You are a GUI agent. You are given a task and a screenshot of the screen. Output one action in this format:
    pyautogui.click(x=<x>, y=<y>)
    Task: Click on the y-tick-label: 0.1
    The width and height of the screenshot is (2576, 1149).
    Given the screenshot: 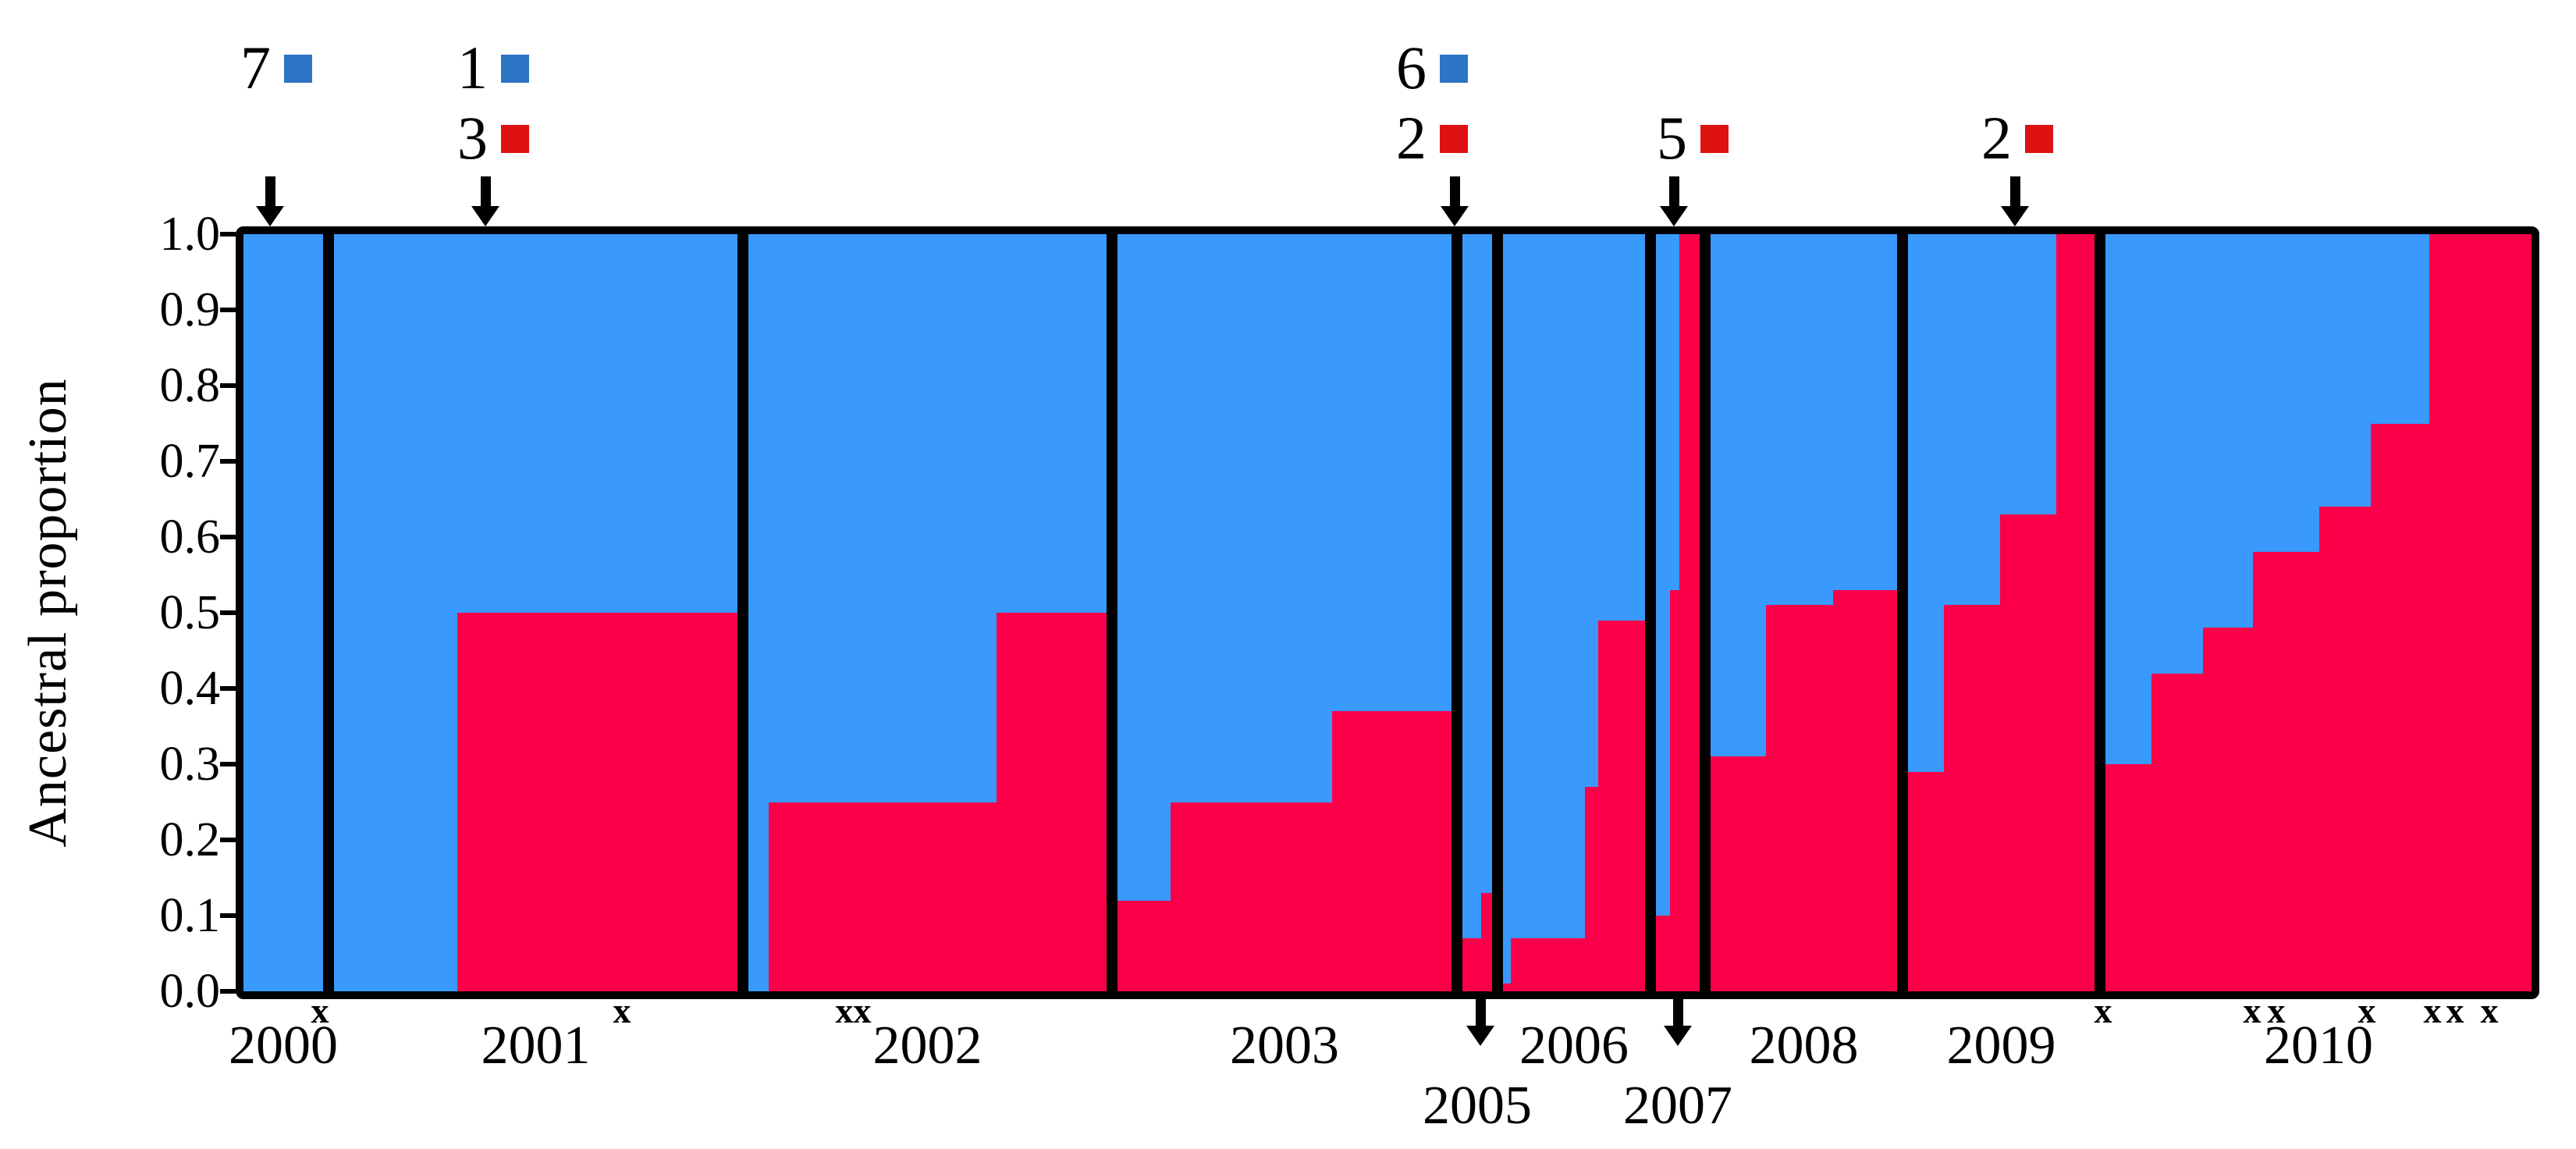 What is the action you would take?
    pyautogui.click(x=190, y=916)
    